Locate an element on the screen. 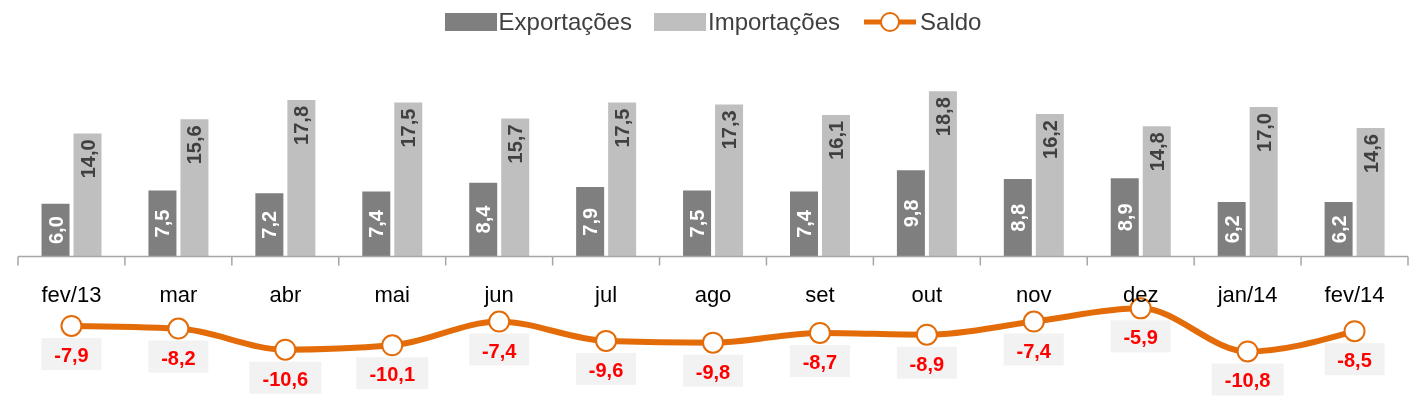  data-label: 14,6 is located at coordinates (1370, 154).